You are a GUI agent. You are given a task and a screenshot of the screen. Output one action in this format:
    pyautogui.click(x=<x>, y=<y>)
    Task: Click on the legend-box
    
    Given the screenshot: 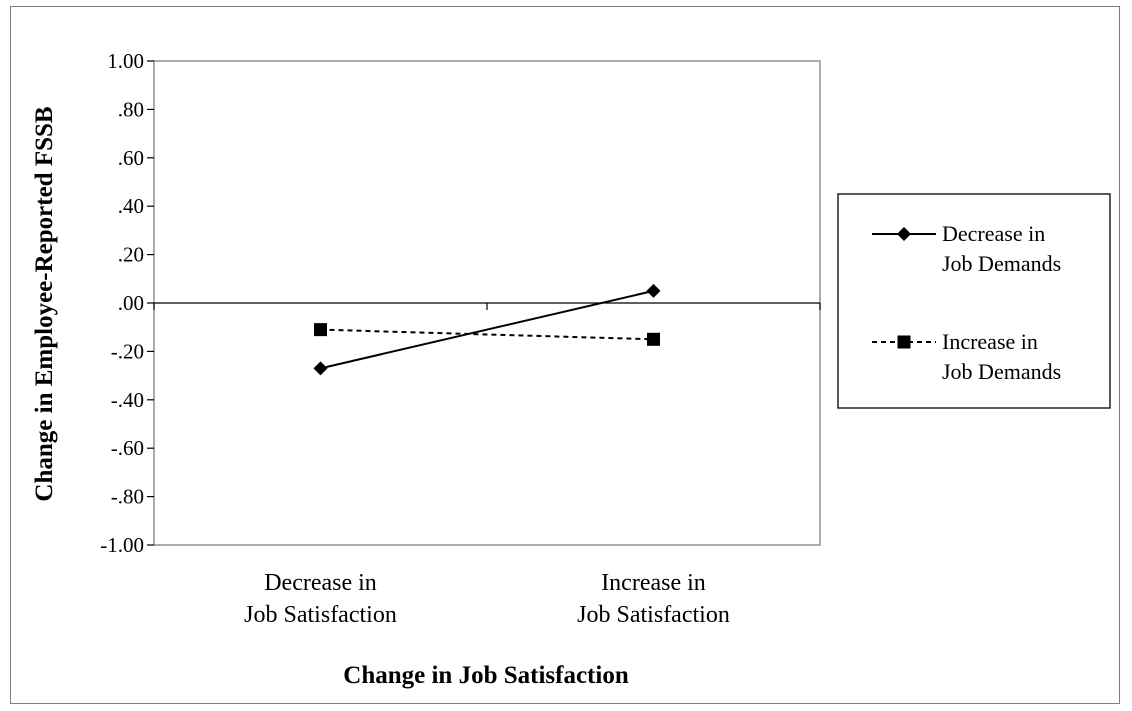 What is the action you would take?
    pyautogui.click(x=974, y=301)
    